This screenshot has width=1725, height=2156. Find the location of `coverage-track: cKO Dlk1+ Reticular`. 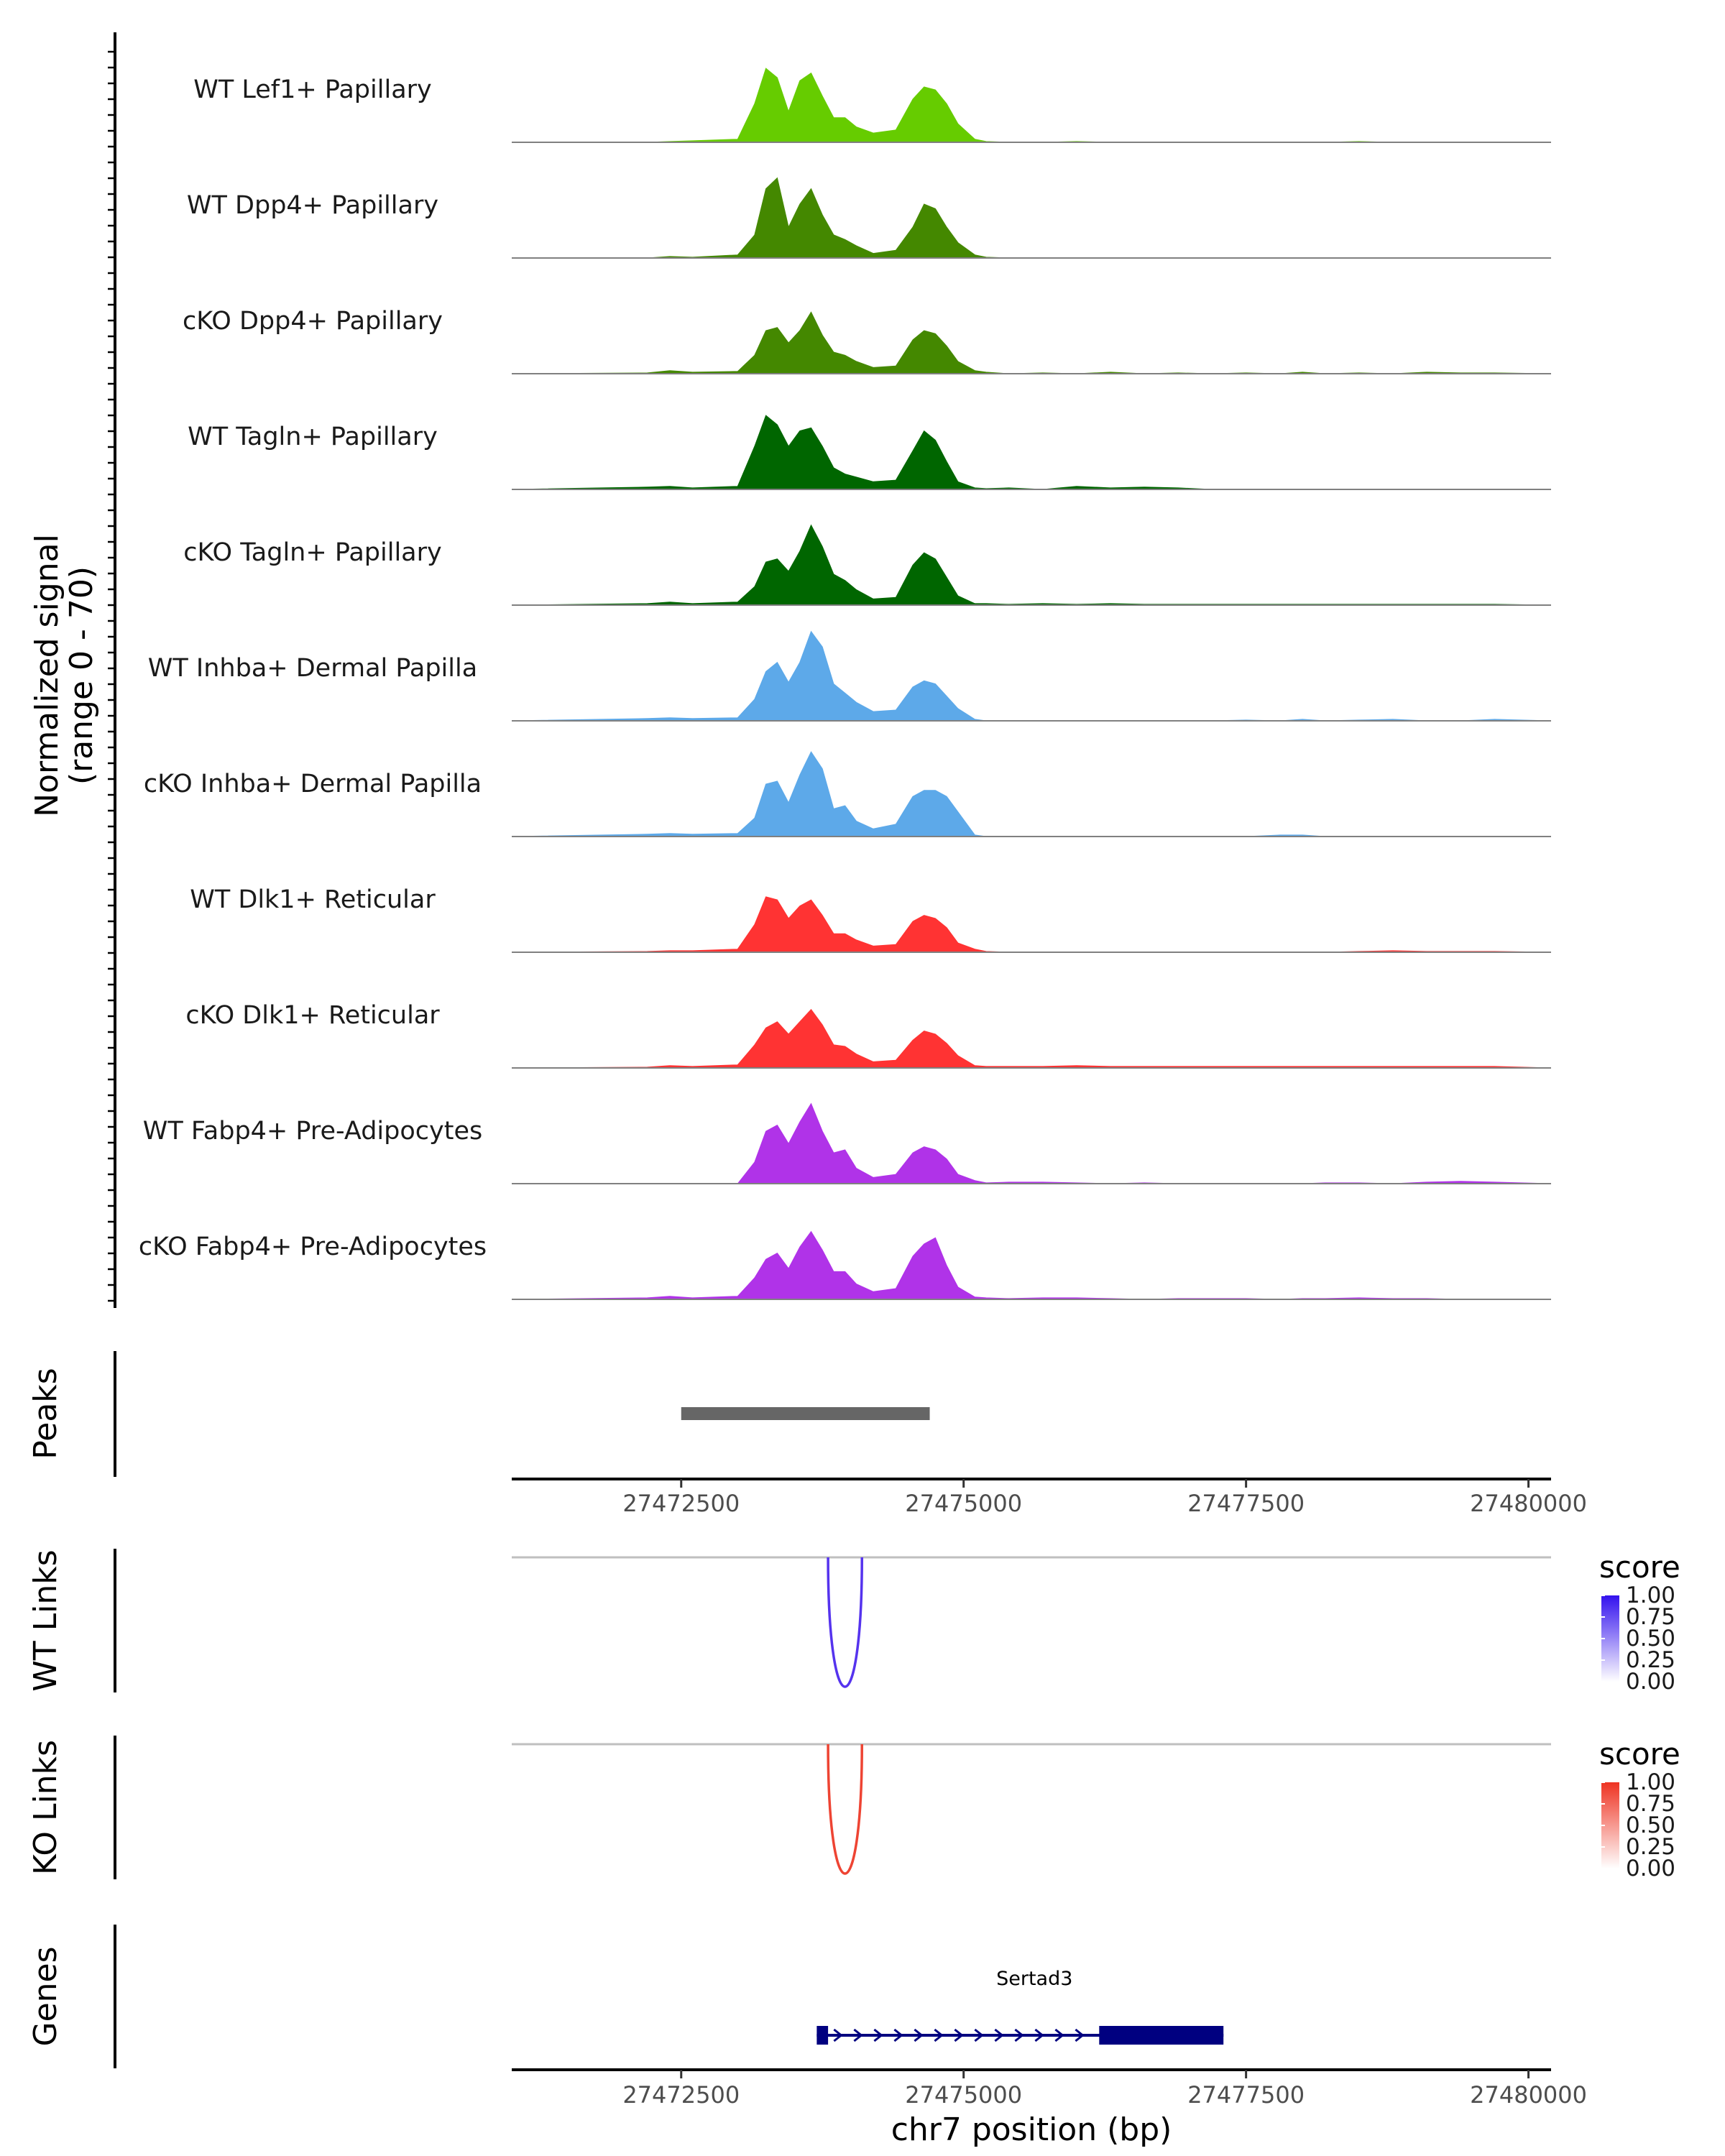

coverage-track: cKO Dlk1+ Reticular is located at coordinates (868, 1035).